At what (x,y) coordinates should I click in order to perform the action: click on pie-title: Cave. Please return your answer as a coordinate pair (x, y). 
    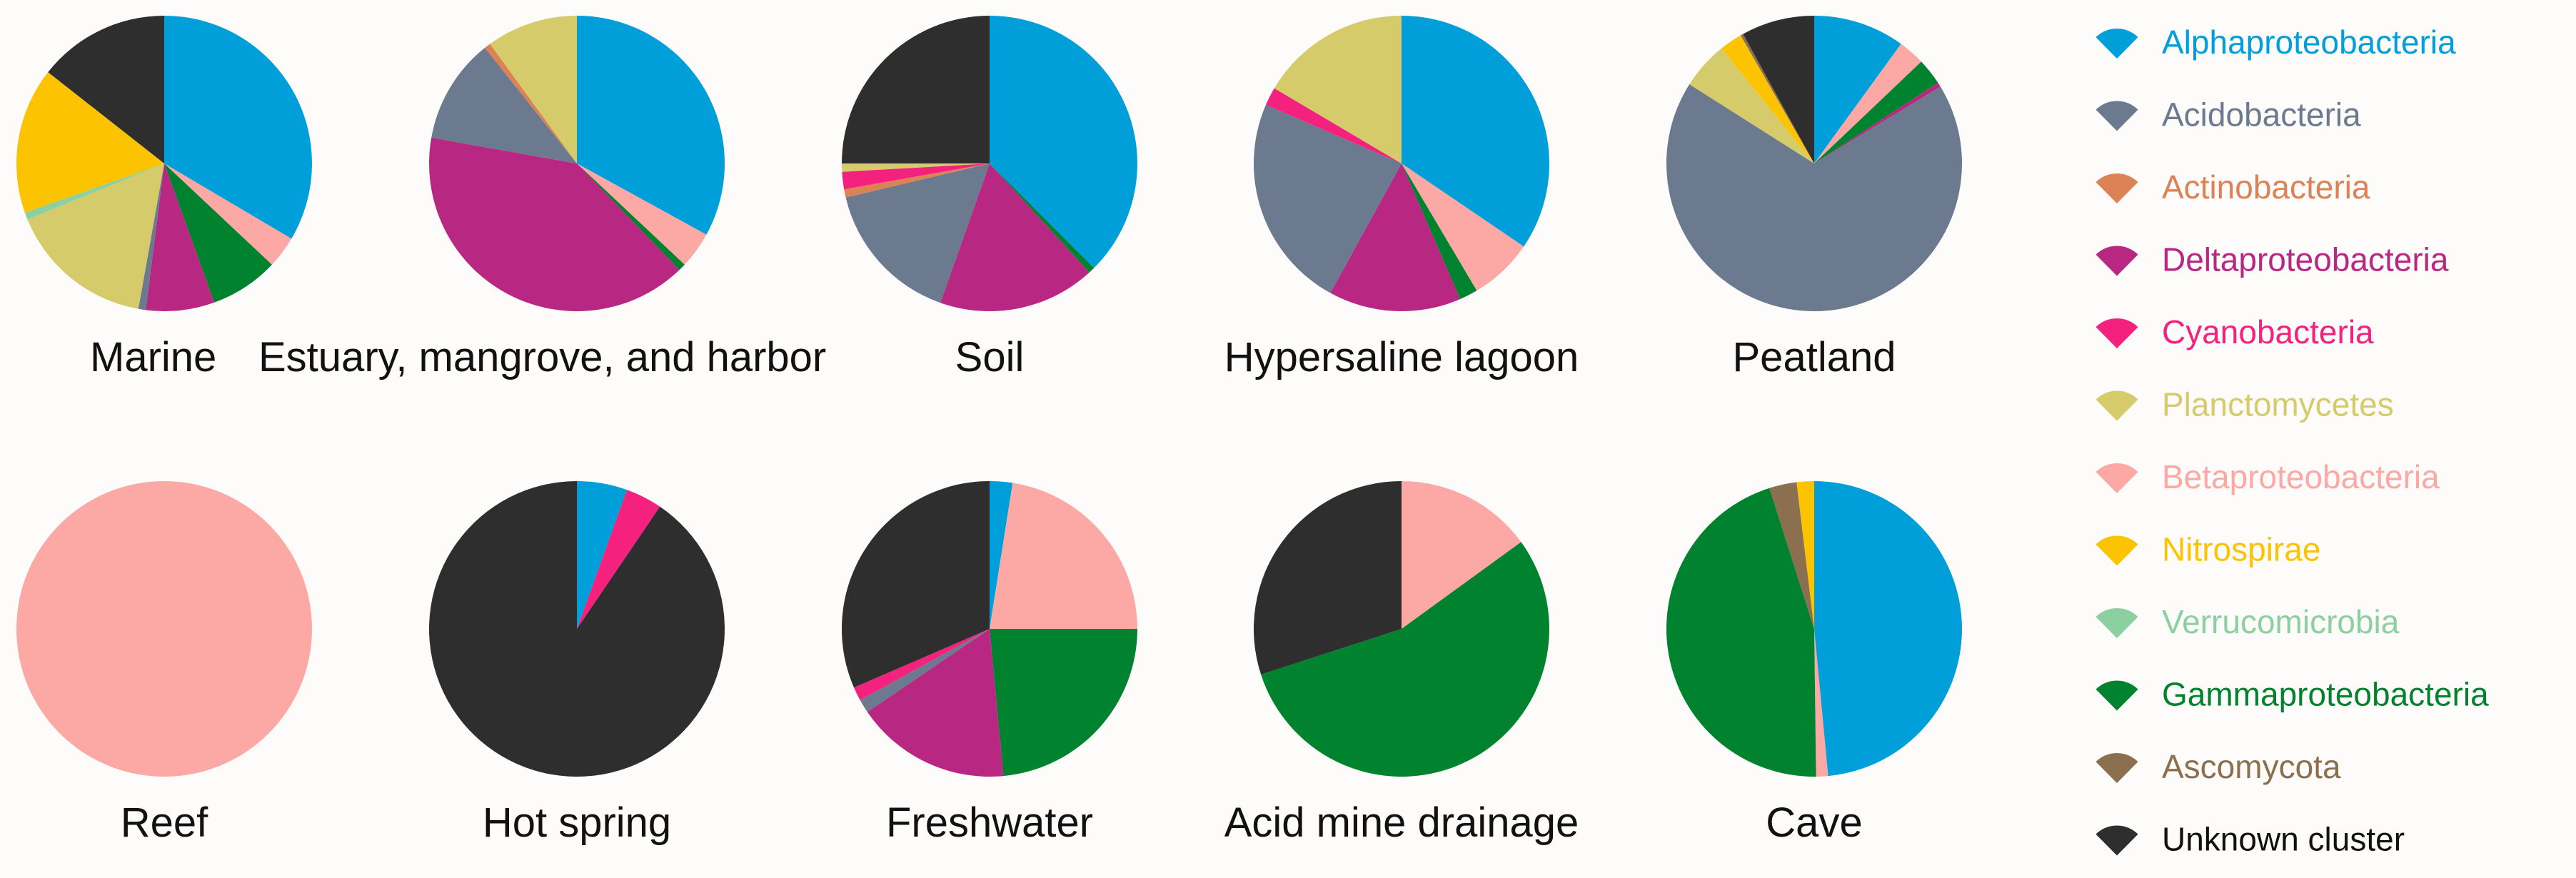
    Looking at the image, I should click on (1814, 823).